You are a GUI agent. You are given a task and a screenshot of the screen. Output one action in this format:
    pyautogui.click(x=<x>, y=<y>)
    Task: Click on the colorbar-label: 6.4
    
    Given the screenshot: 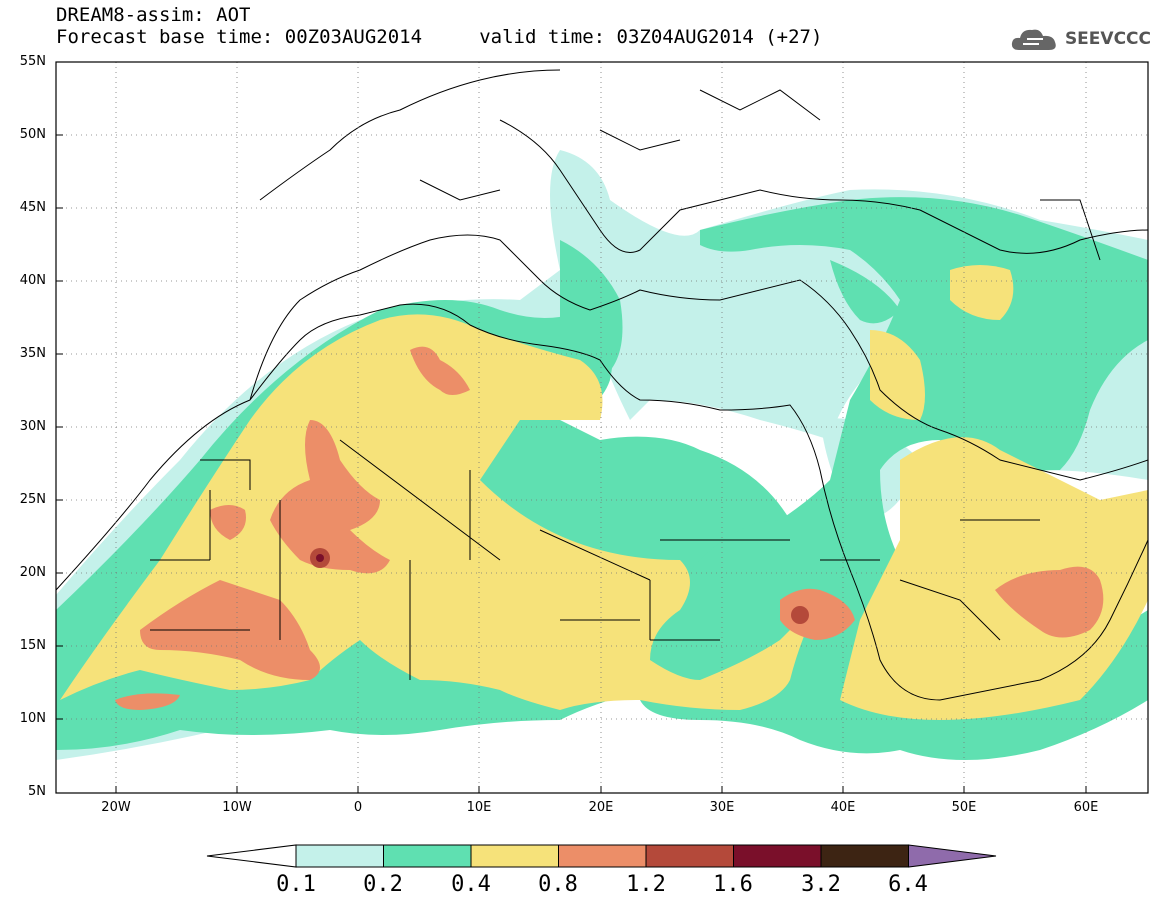 What is the action you would take?
    pyautogui.click(x=908, y=884)
    